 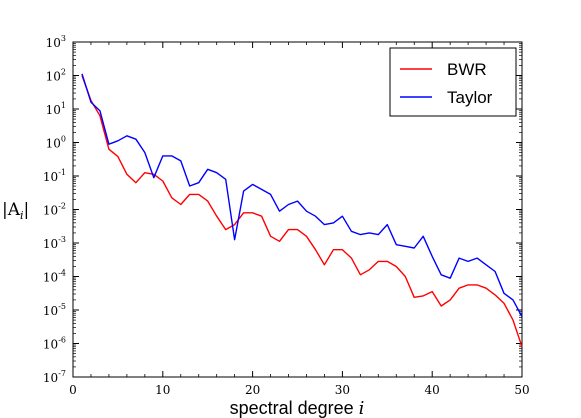 What do you see at coordinates (162, 390) in the screenshot?
I see `x-tick-label: 10` at bounding box center [162, 390].